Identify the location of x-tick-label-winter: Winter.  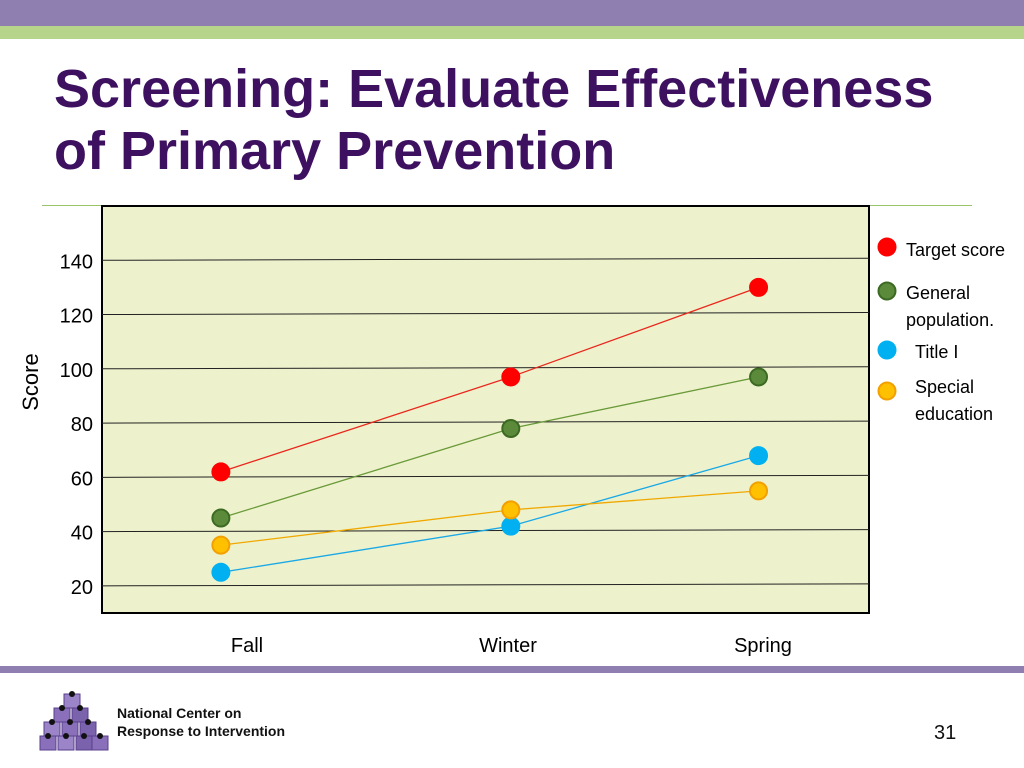
(508, 646).